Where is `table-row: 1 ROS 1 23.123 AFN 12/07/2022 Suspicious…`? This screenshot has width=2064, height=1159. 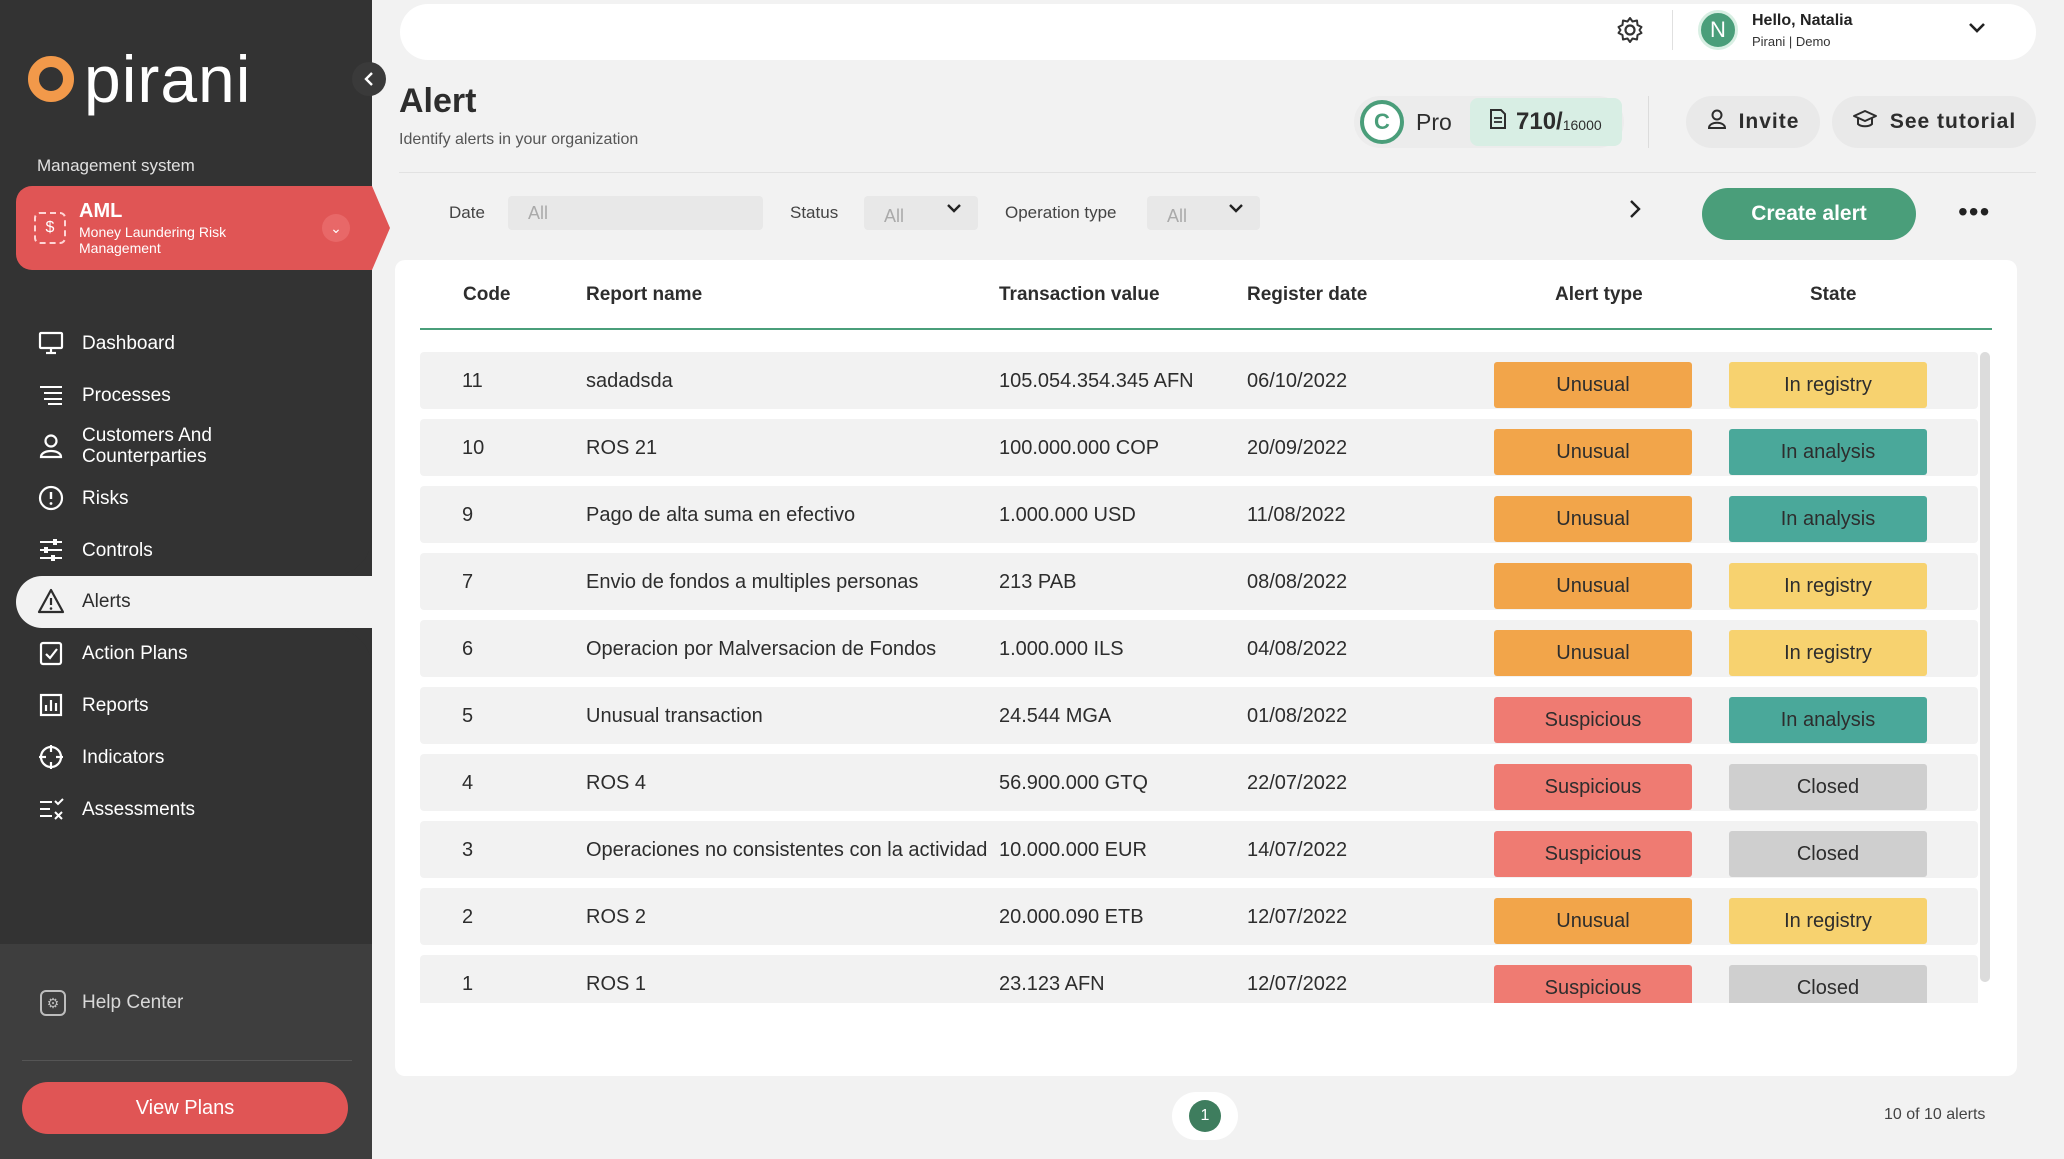 table-row: 1 ROS 1 23.123 AFN 12/07/2022 Suspicious… is located at coordinates (1199, 979).